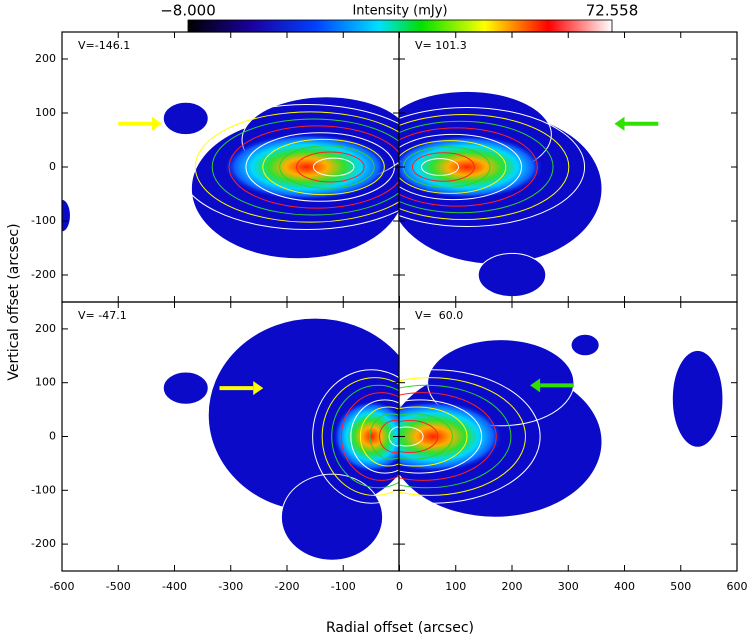 Image resolution: width=750 pixels, height=641 pixels. Describe the element at coordinates (680, 586) in the screenshot. I see `x-tick-label: 500` at that location.